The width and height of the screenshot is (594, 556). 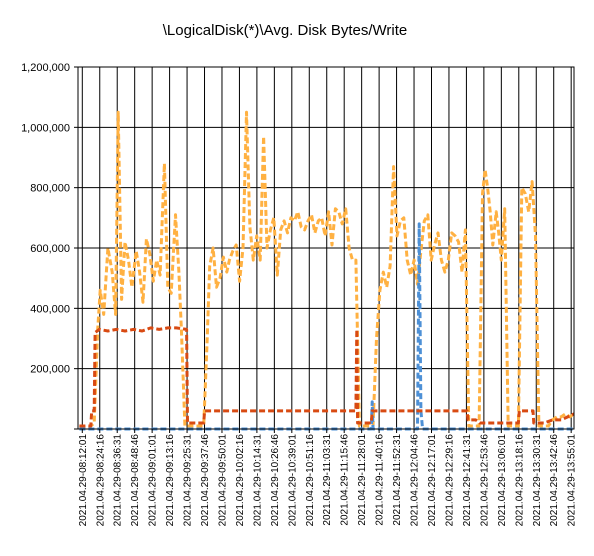 I want to click on x-tick-label: 2021.04.29-09:37:46, so click(x=205, y=480).